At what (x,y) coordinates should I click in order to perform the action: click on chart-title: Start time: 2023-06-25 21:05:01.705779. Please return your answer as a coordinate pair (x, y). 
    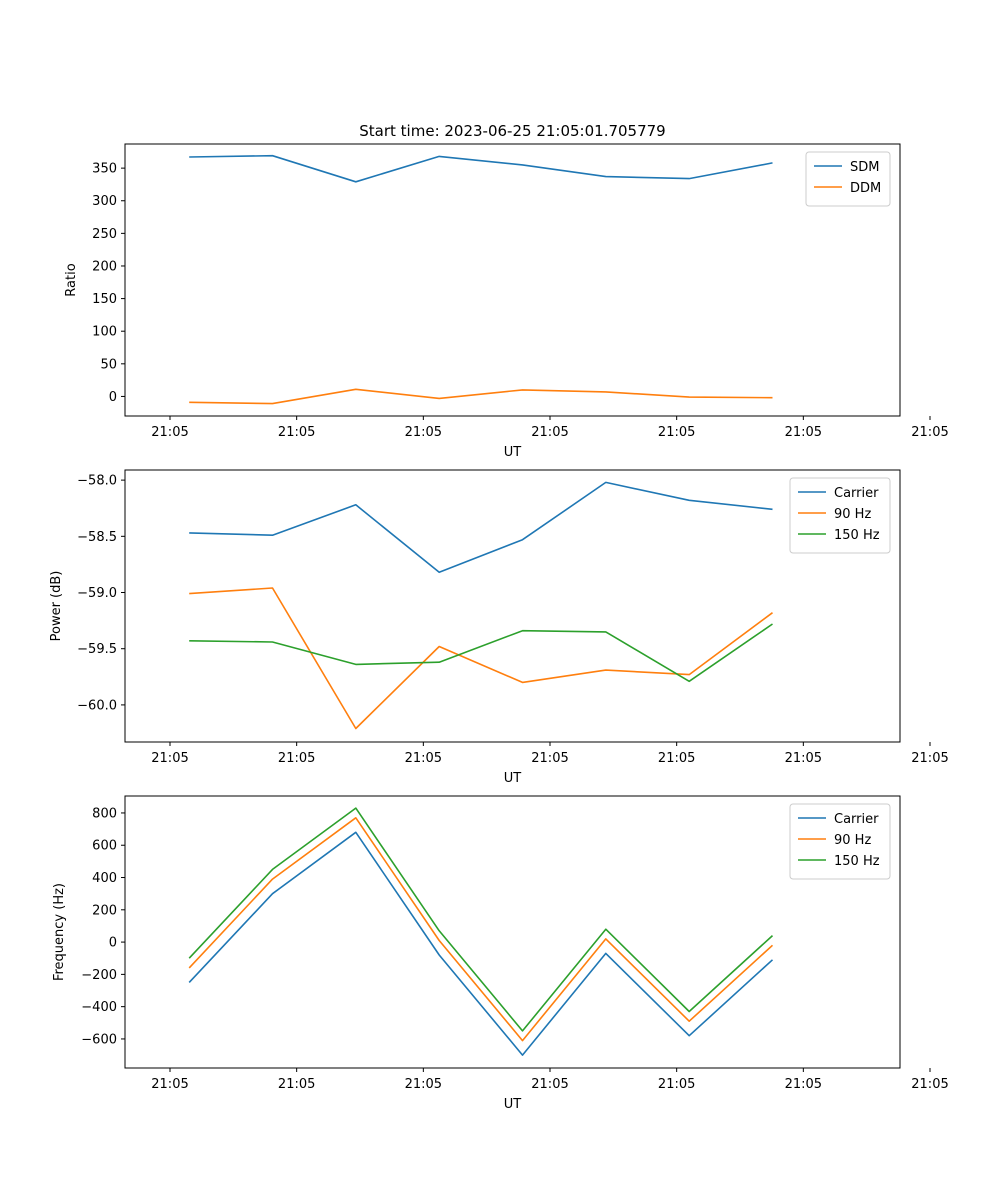
    Looking at the image, I should click on (512, 131).